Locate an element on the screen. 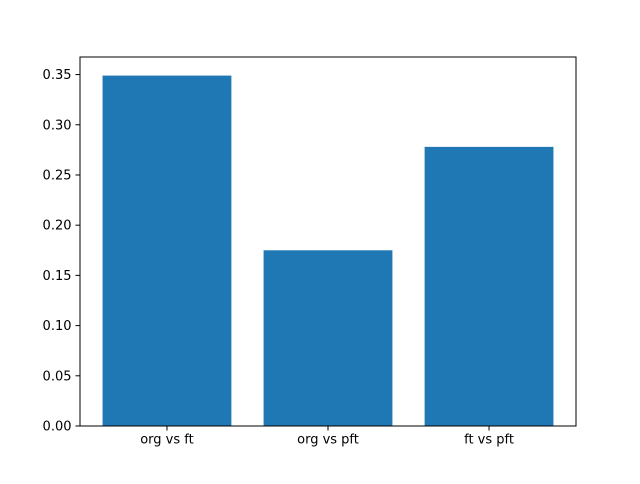 This screenshot has width=640, height=484. x-tick-label: ft vs pft is located at coordinates (489, 440).